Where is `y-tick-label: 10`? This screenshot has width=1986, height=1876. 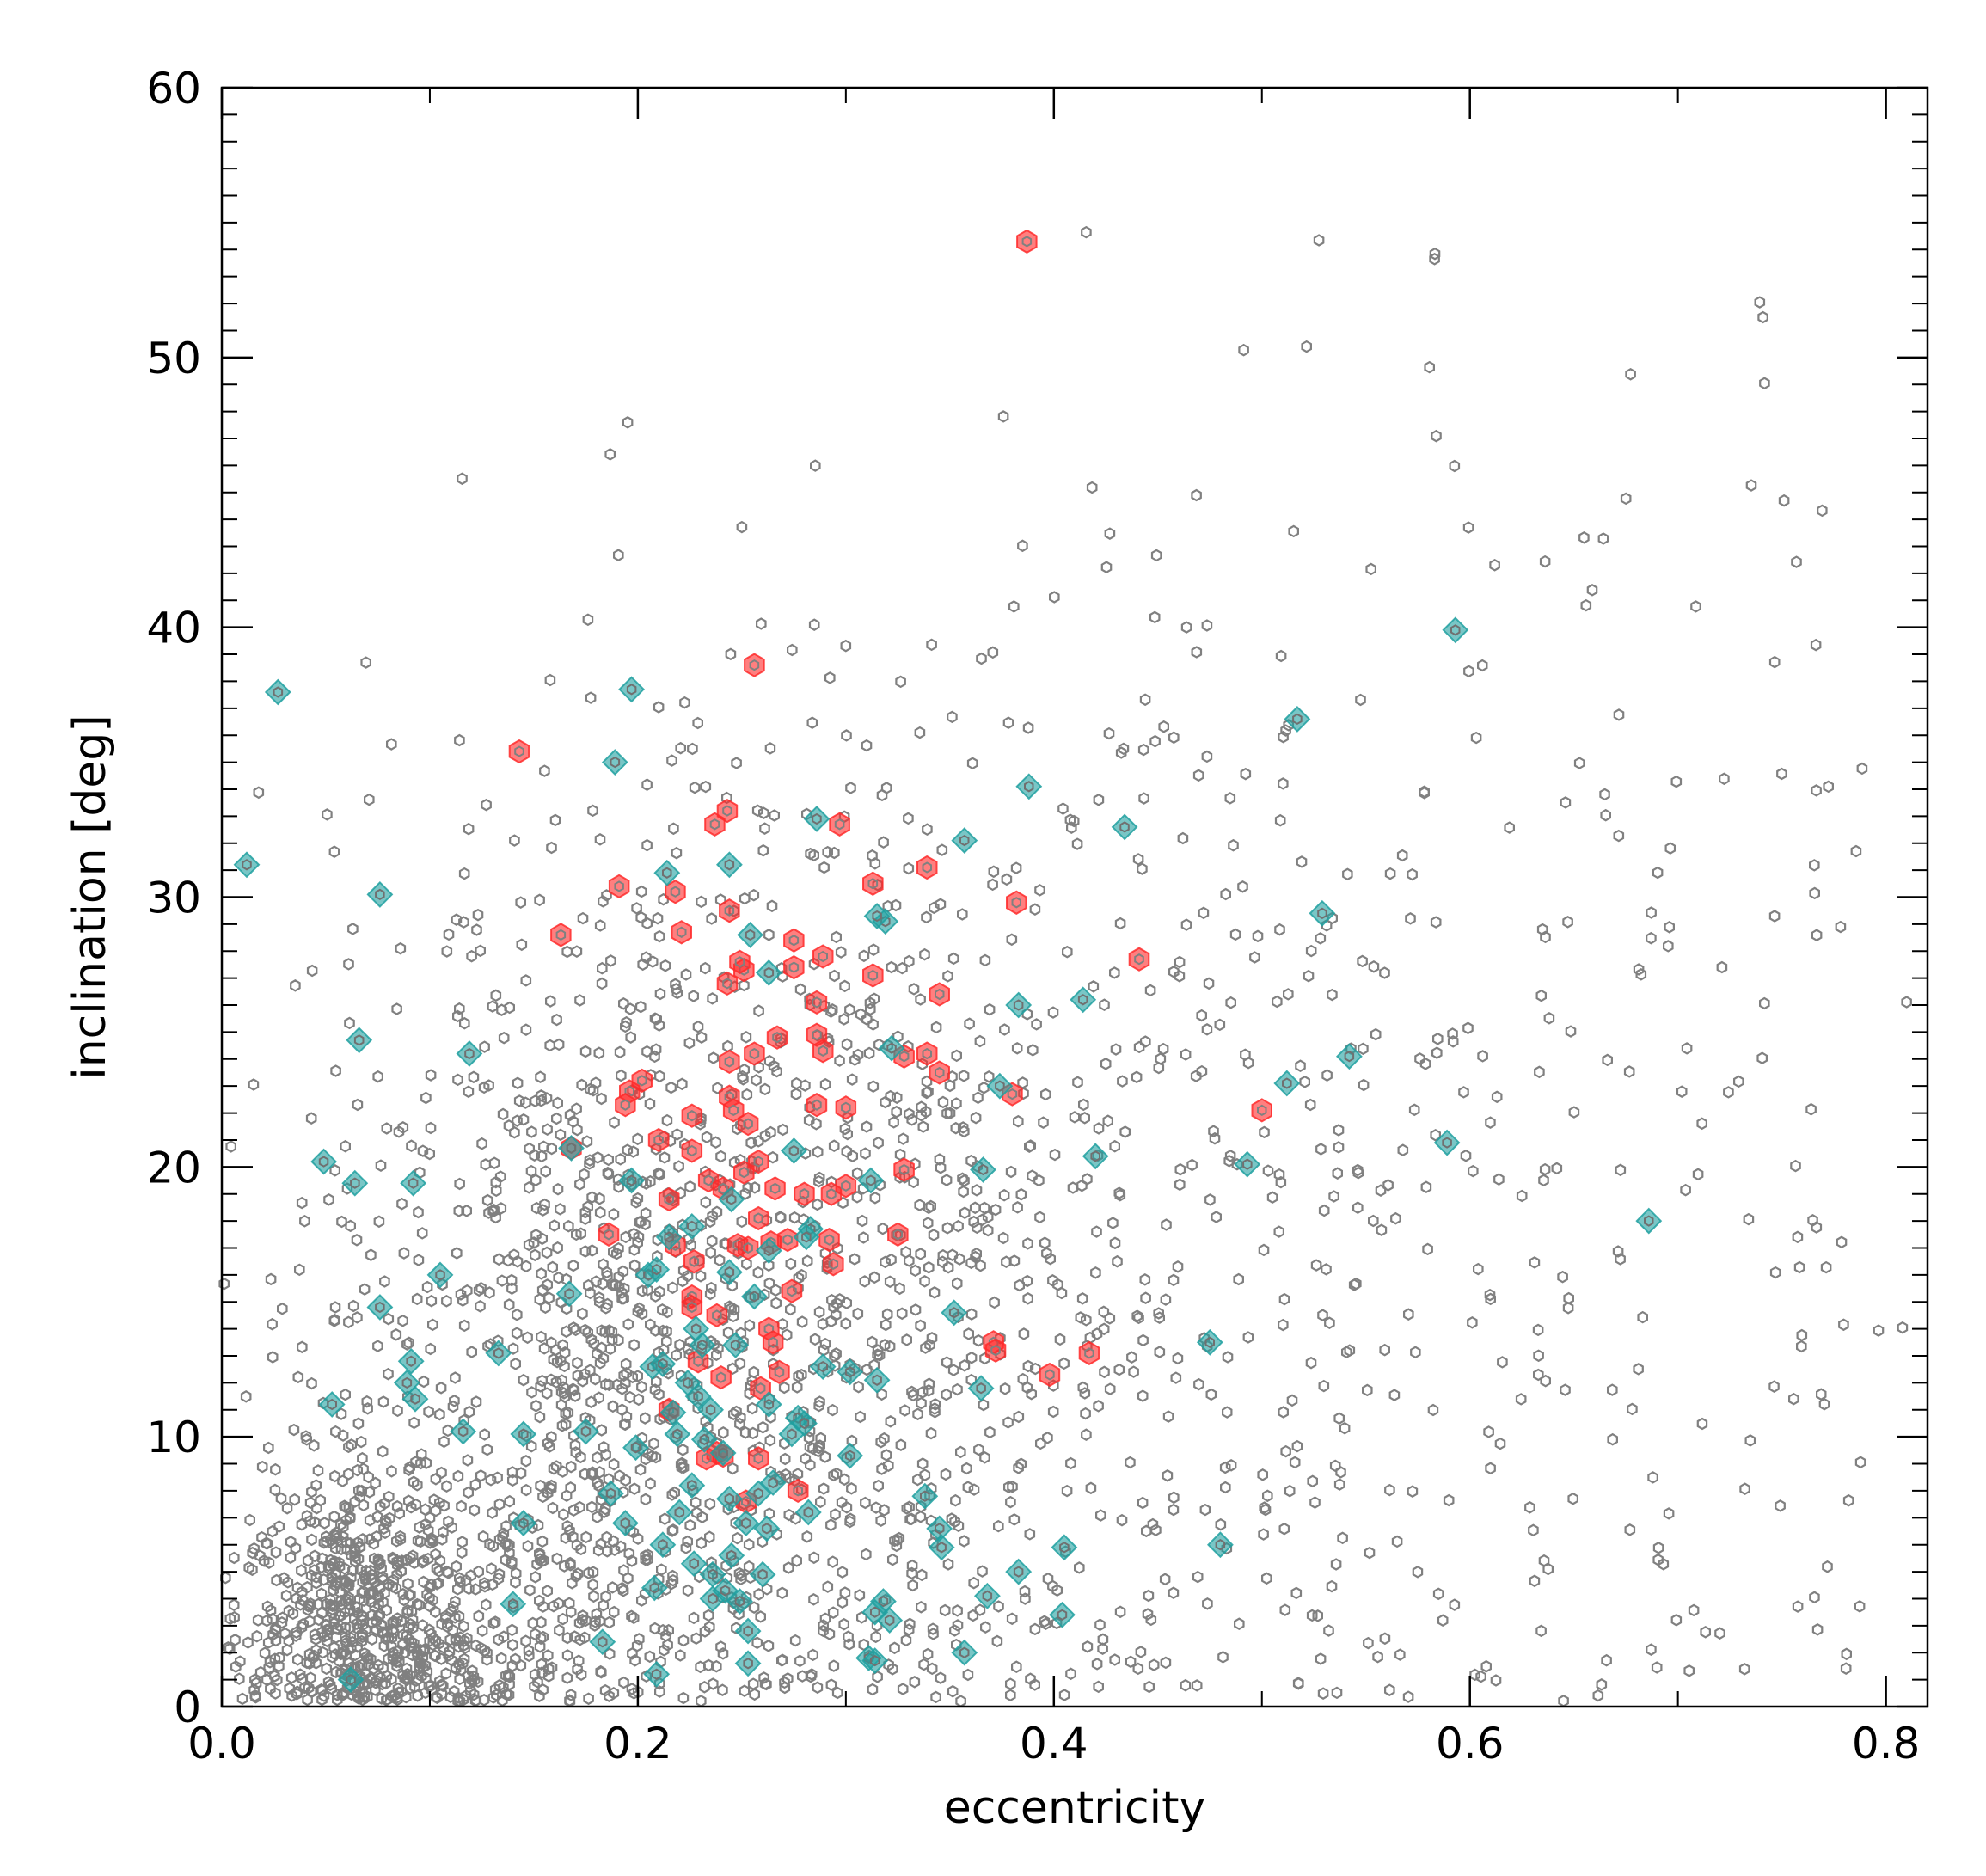 y-tick-label: 10 is located at coordinates (173, 1437).